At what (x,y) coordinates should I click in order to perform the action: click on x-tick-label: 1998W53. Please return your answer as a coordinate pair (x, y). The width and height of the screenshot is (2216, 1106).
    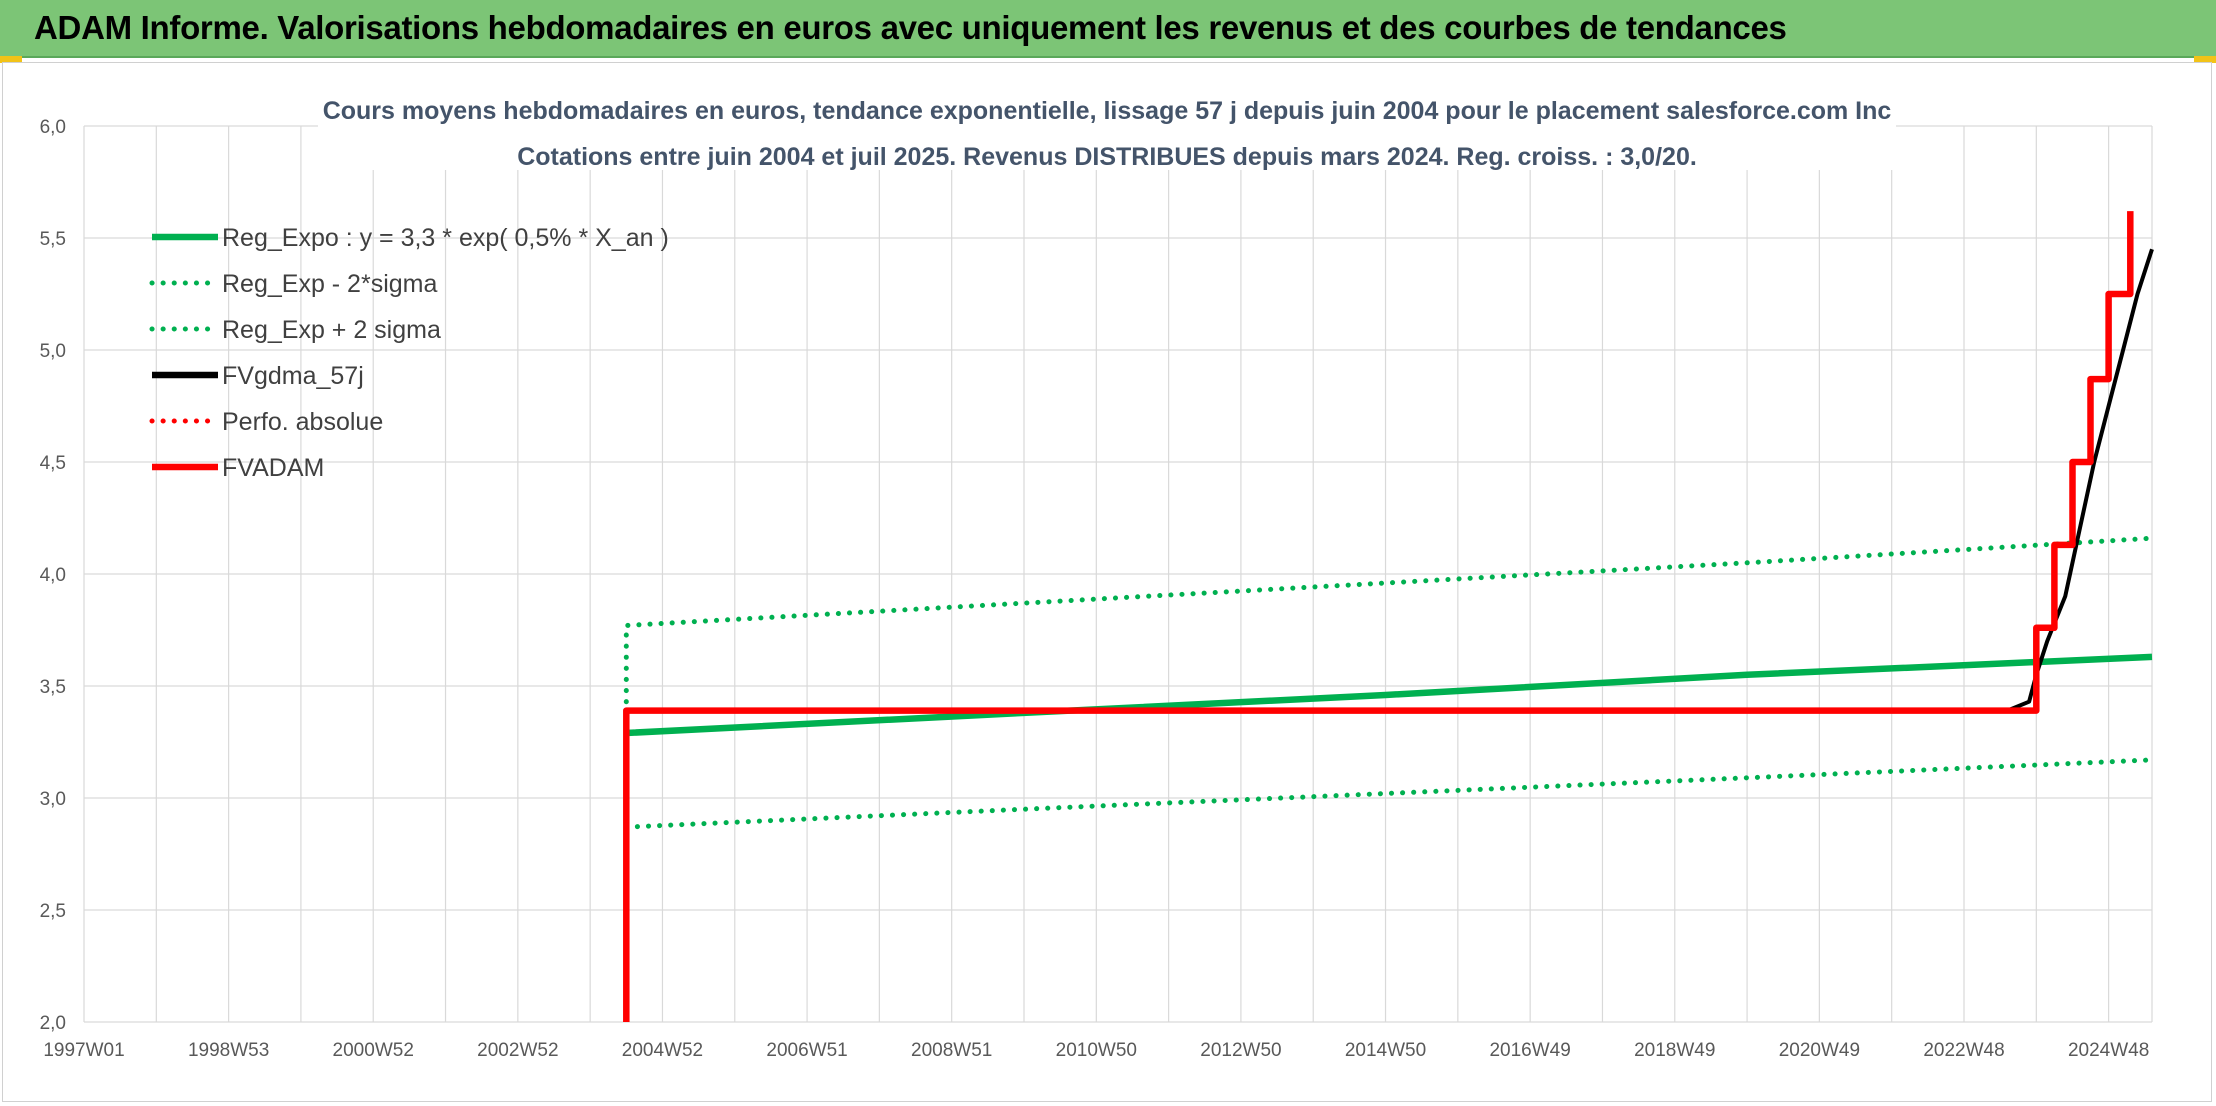
    Looking at the image, I should click on (228, 1050).